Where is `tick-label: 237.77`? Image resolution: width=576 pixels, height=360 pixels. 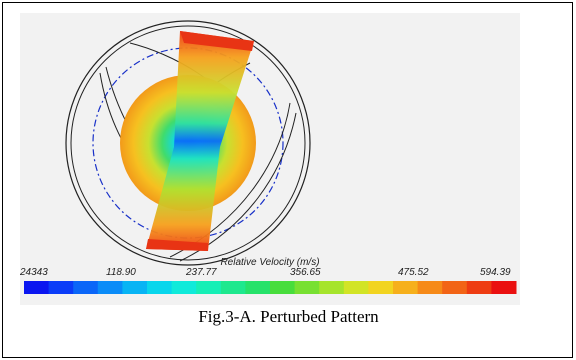
tick-label: 237.77 is located at coordinates (201, 272).